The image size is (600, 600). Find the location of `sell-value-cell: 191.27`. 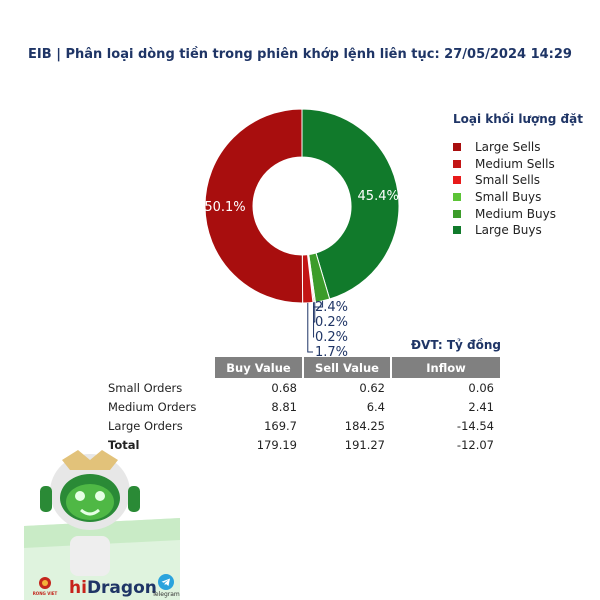

sell-value-cell: 191.27 is located at coordinates (364, 444).